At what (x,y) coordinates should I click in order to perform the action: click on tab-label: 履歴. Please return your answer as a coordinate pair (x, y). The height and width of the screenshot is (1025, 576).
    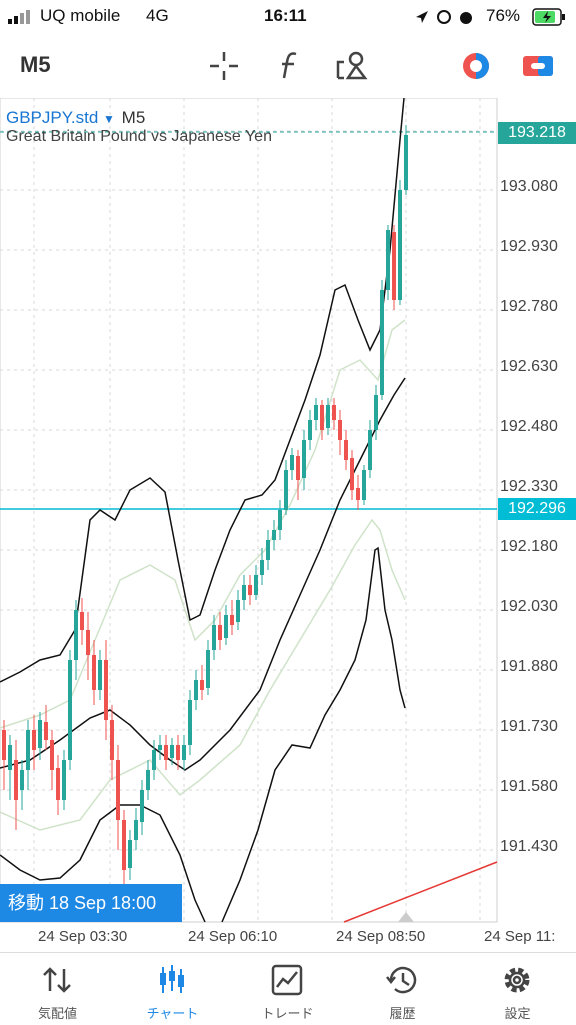
    Looking at the image, I should click on (402, 1013).